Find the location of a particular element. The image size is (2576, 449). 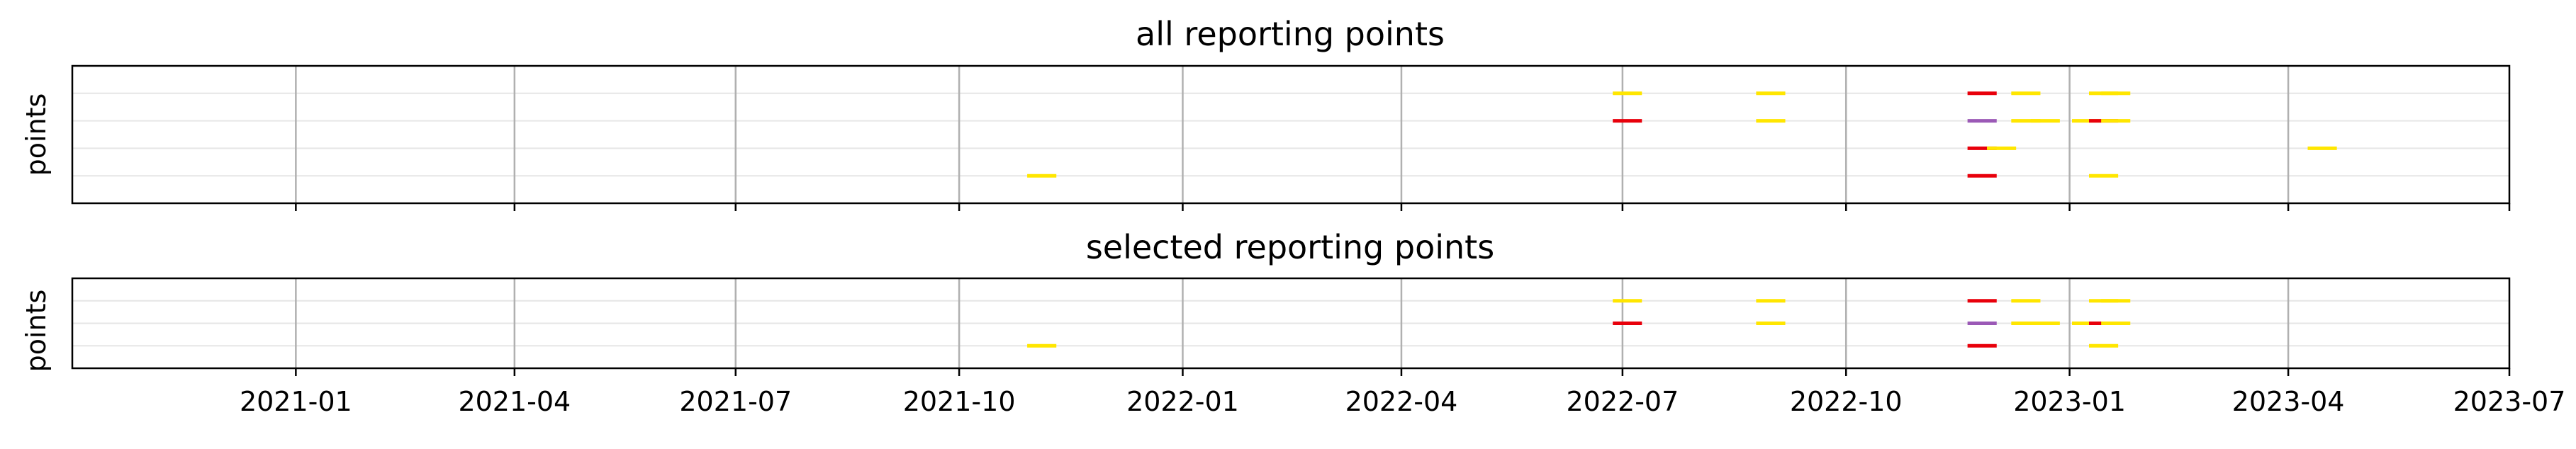

x-tick-label: 2022-07 is located at coordinates (1623, 401).